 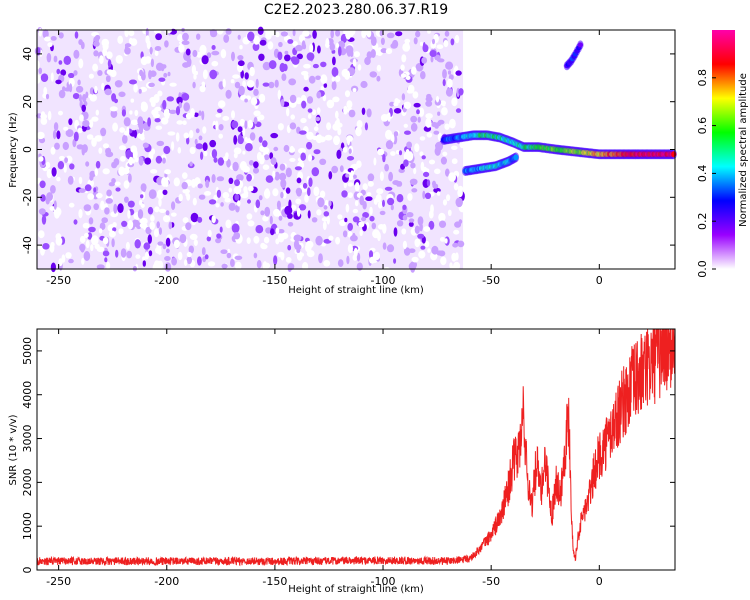 What do you see at coordinates (706, 173) in the screenshot?
I see `colorbar-ticks: 0.0 0.2 0.4 0.6 0.8` at bounding box center [706, 173].